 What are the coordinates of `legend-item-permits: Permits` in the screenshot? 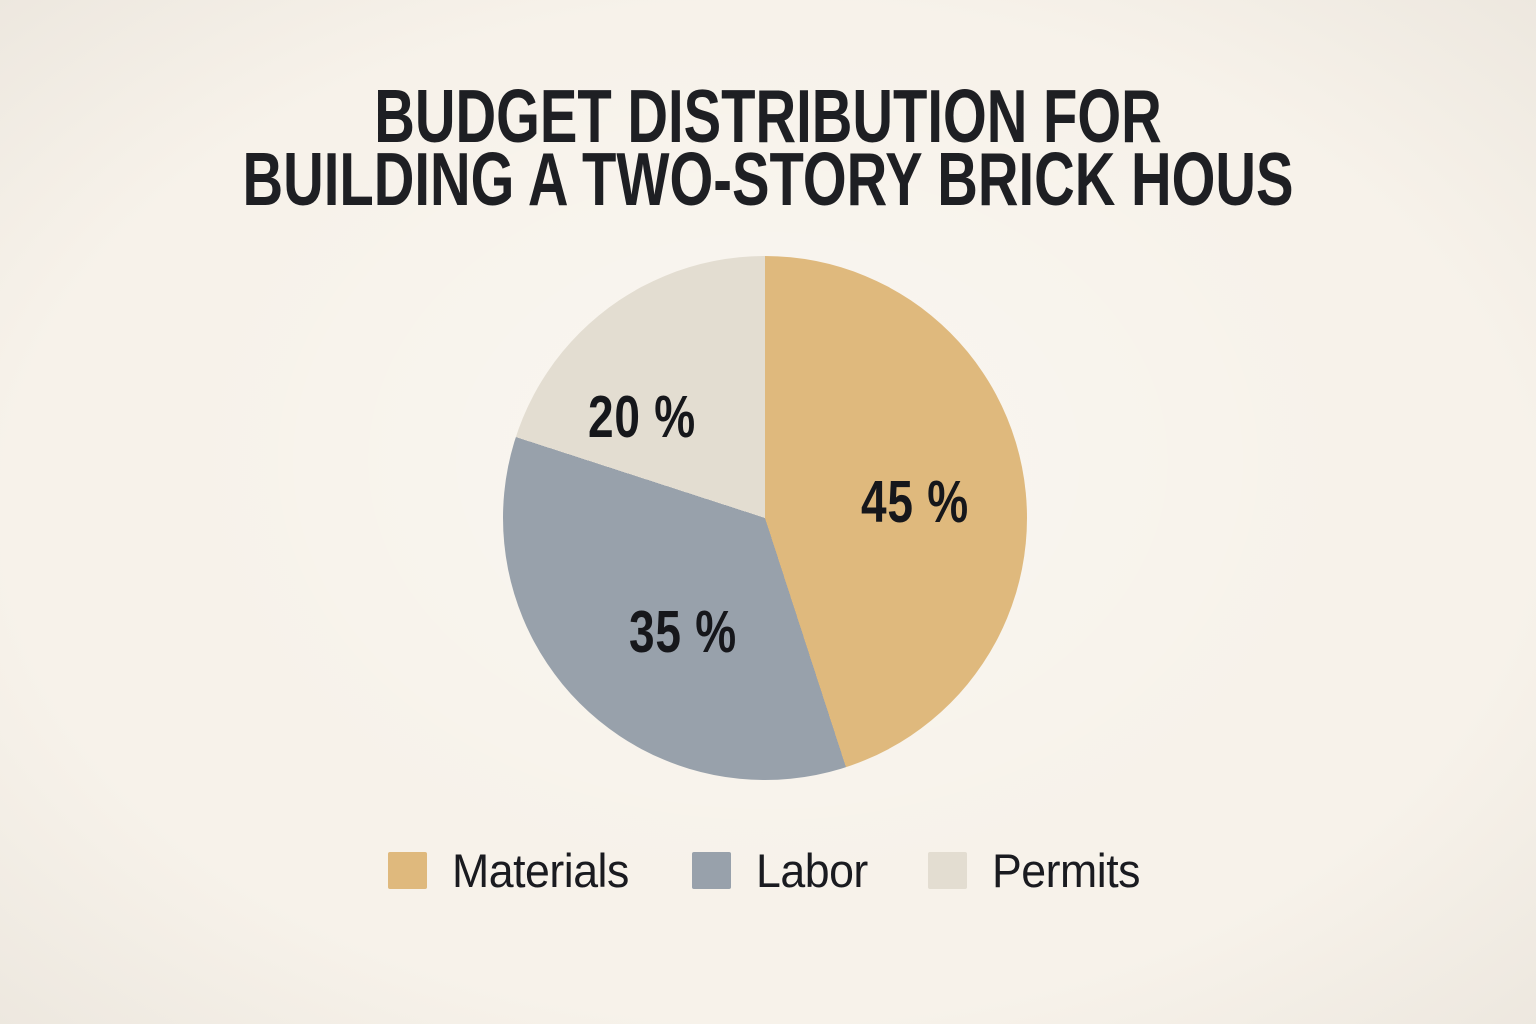 It's located at (1038, 870).